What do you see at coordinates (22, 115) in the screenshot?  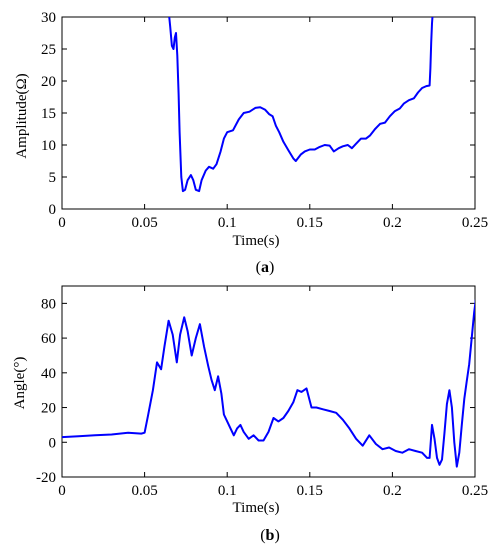 I see `y-axis-label: Amplitude(Ω)` at bounding box center [22, 115].